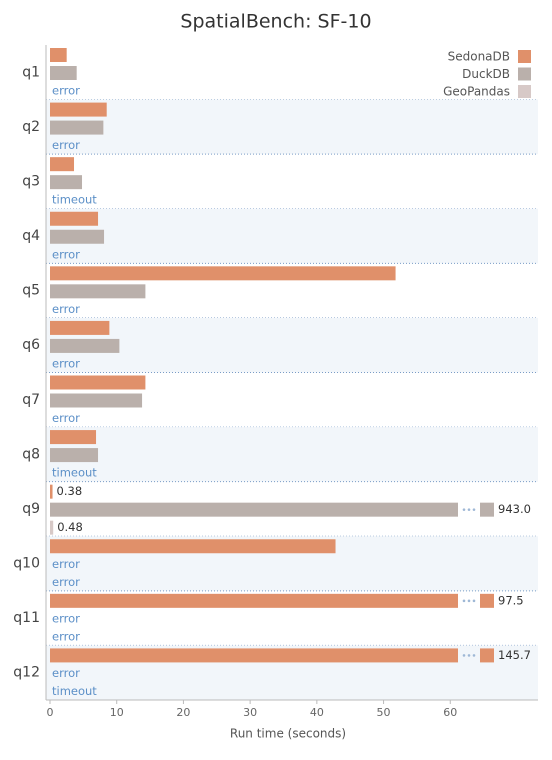 The height and width of the screenshot is (760, 552). I want to click on y-tick-label: q11, so click(26, 618).